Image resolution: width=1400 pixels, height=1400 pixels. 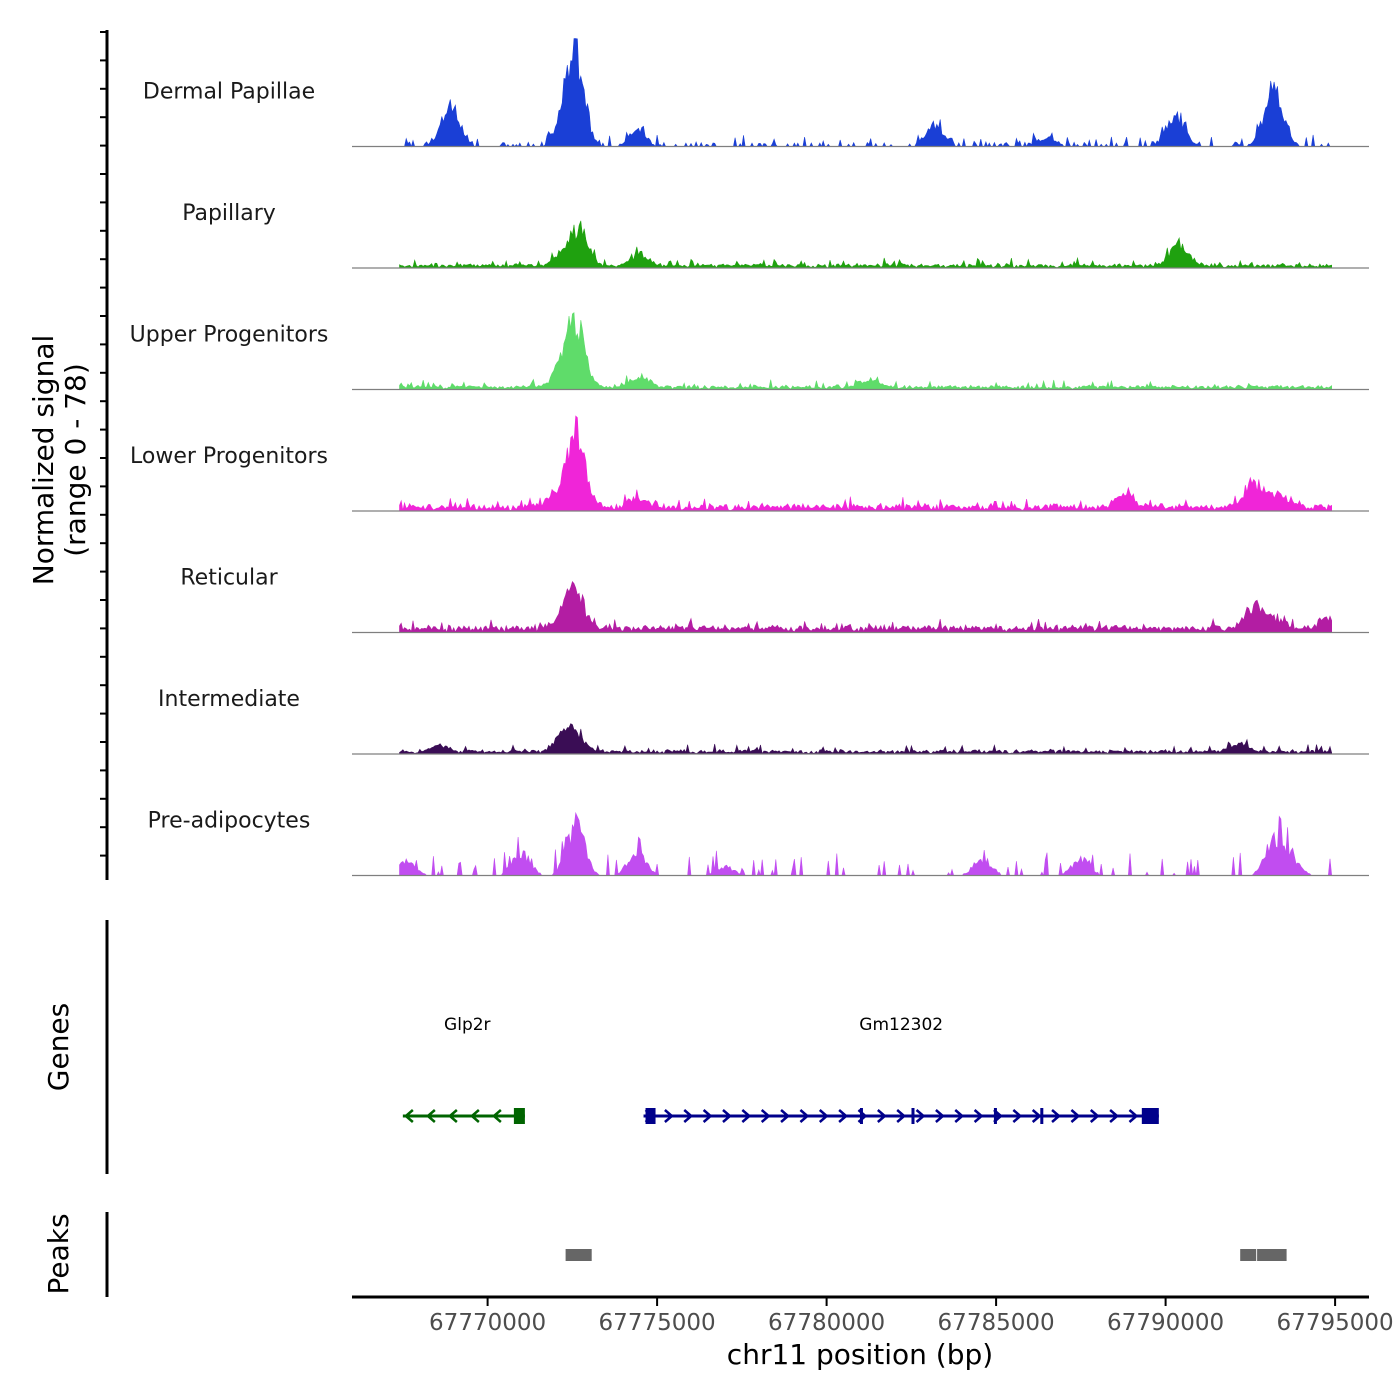 I want to click on x-tick-label: 67790000, so click(x=1165, y=1323).